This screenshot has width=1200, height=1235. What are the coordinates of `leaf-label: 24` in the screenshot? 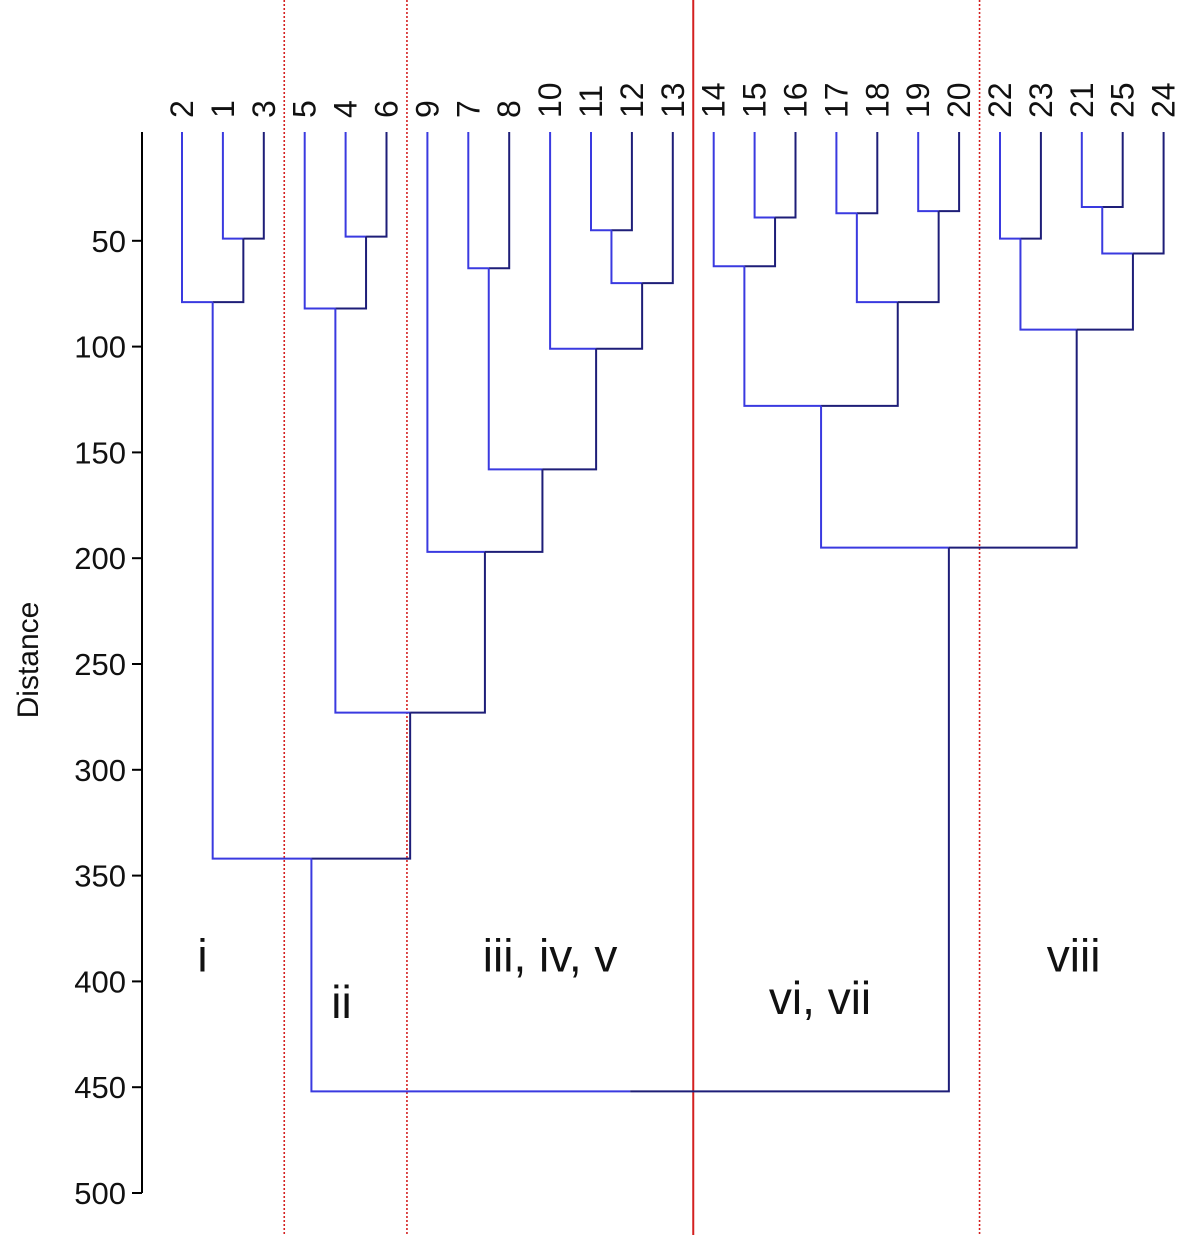 It's located at (1164, 100).